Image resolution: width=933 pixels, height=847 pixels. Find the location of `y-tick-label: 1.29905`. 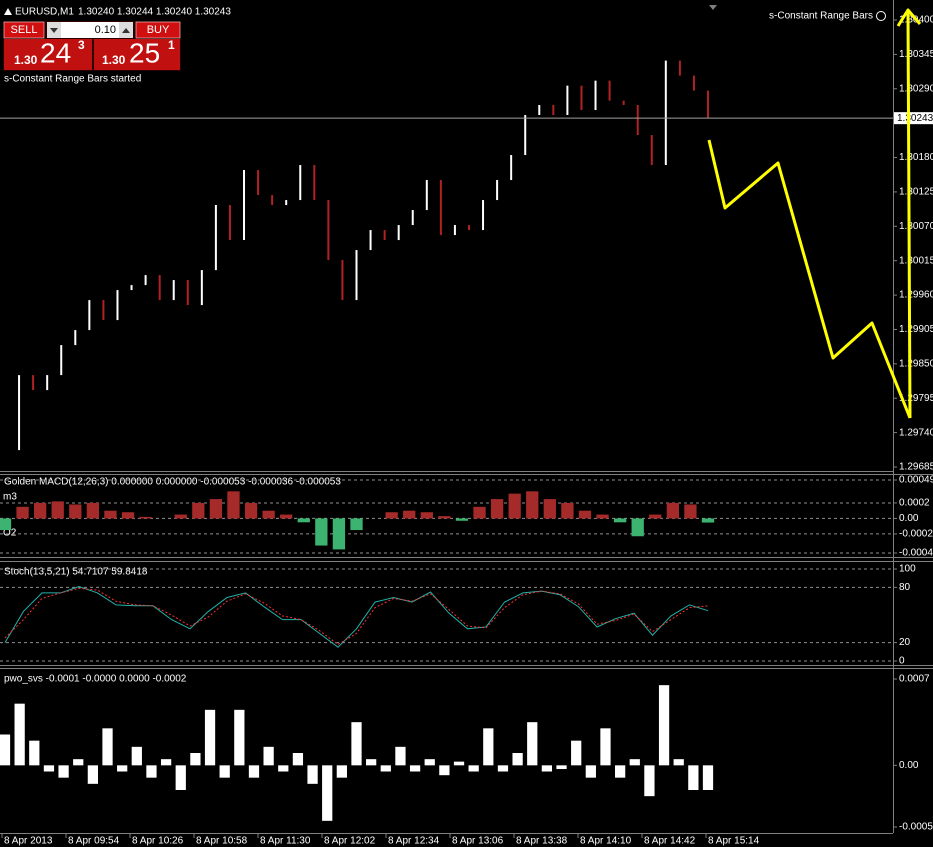

y-tick-label: 1.29905 is located at coordinates (916, 329).